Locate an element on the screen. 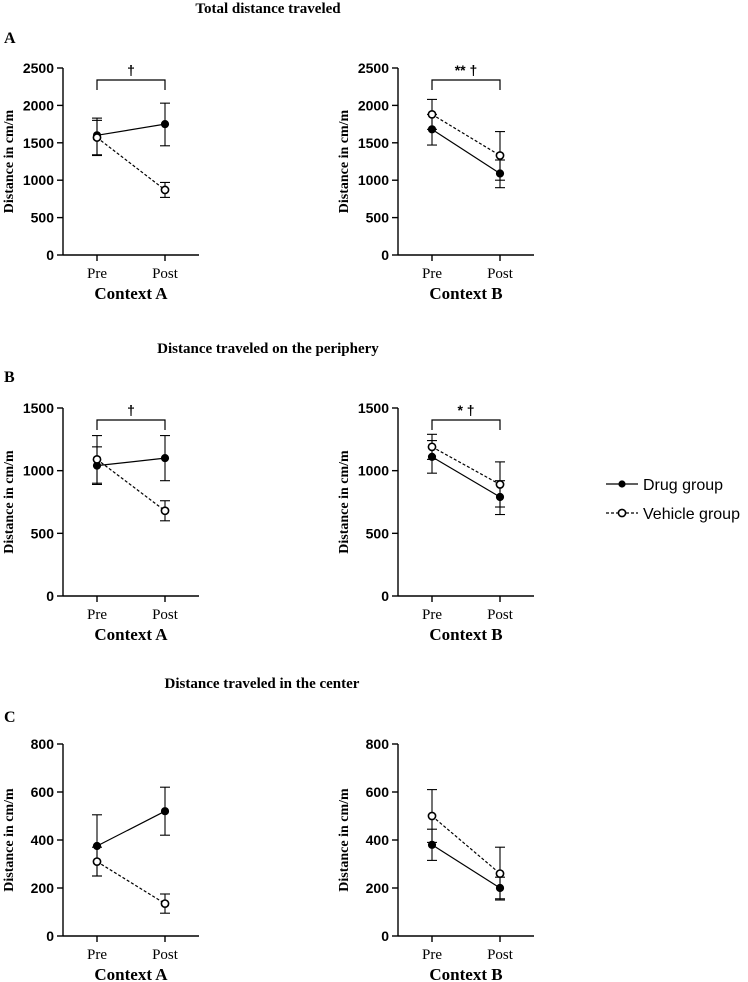 This screenshot has width=748, height=982. legend-drug-marker is located at coordinates (622, 484).